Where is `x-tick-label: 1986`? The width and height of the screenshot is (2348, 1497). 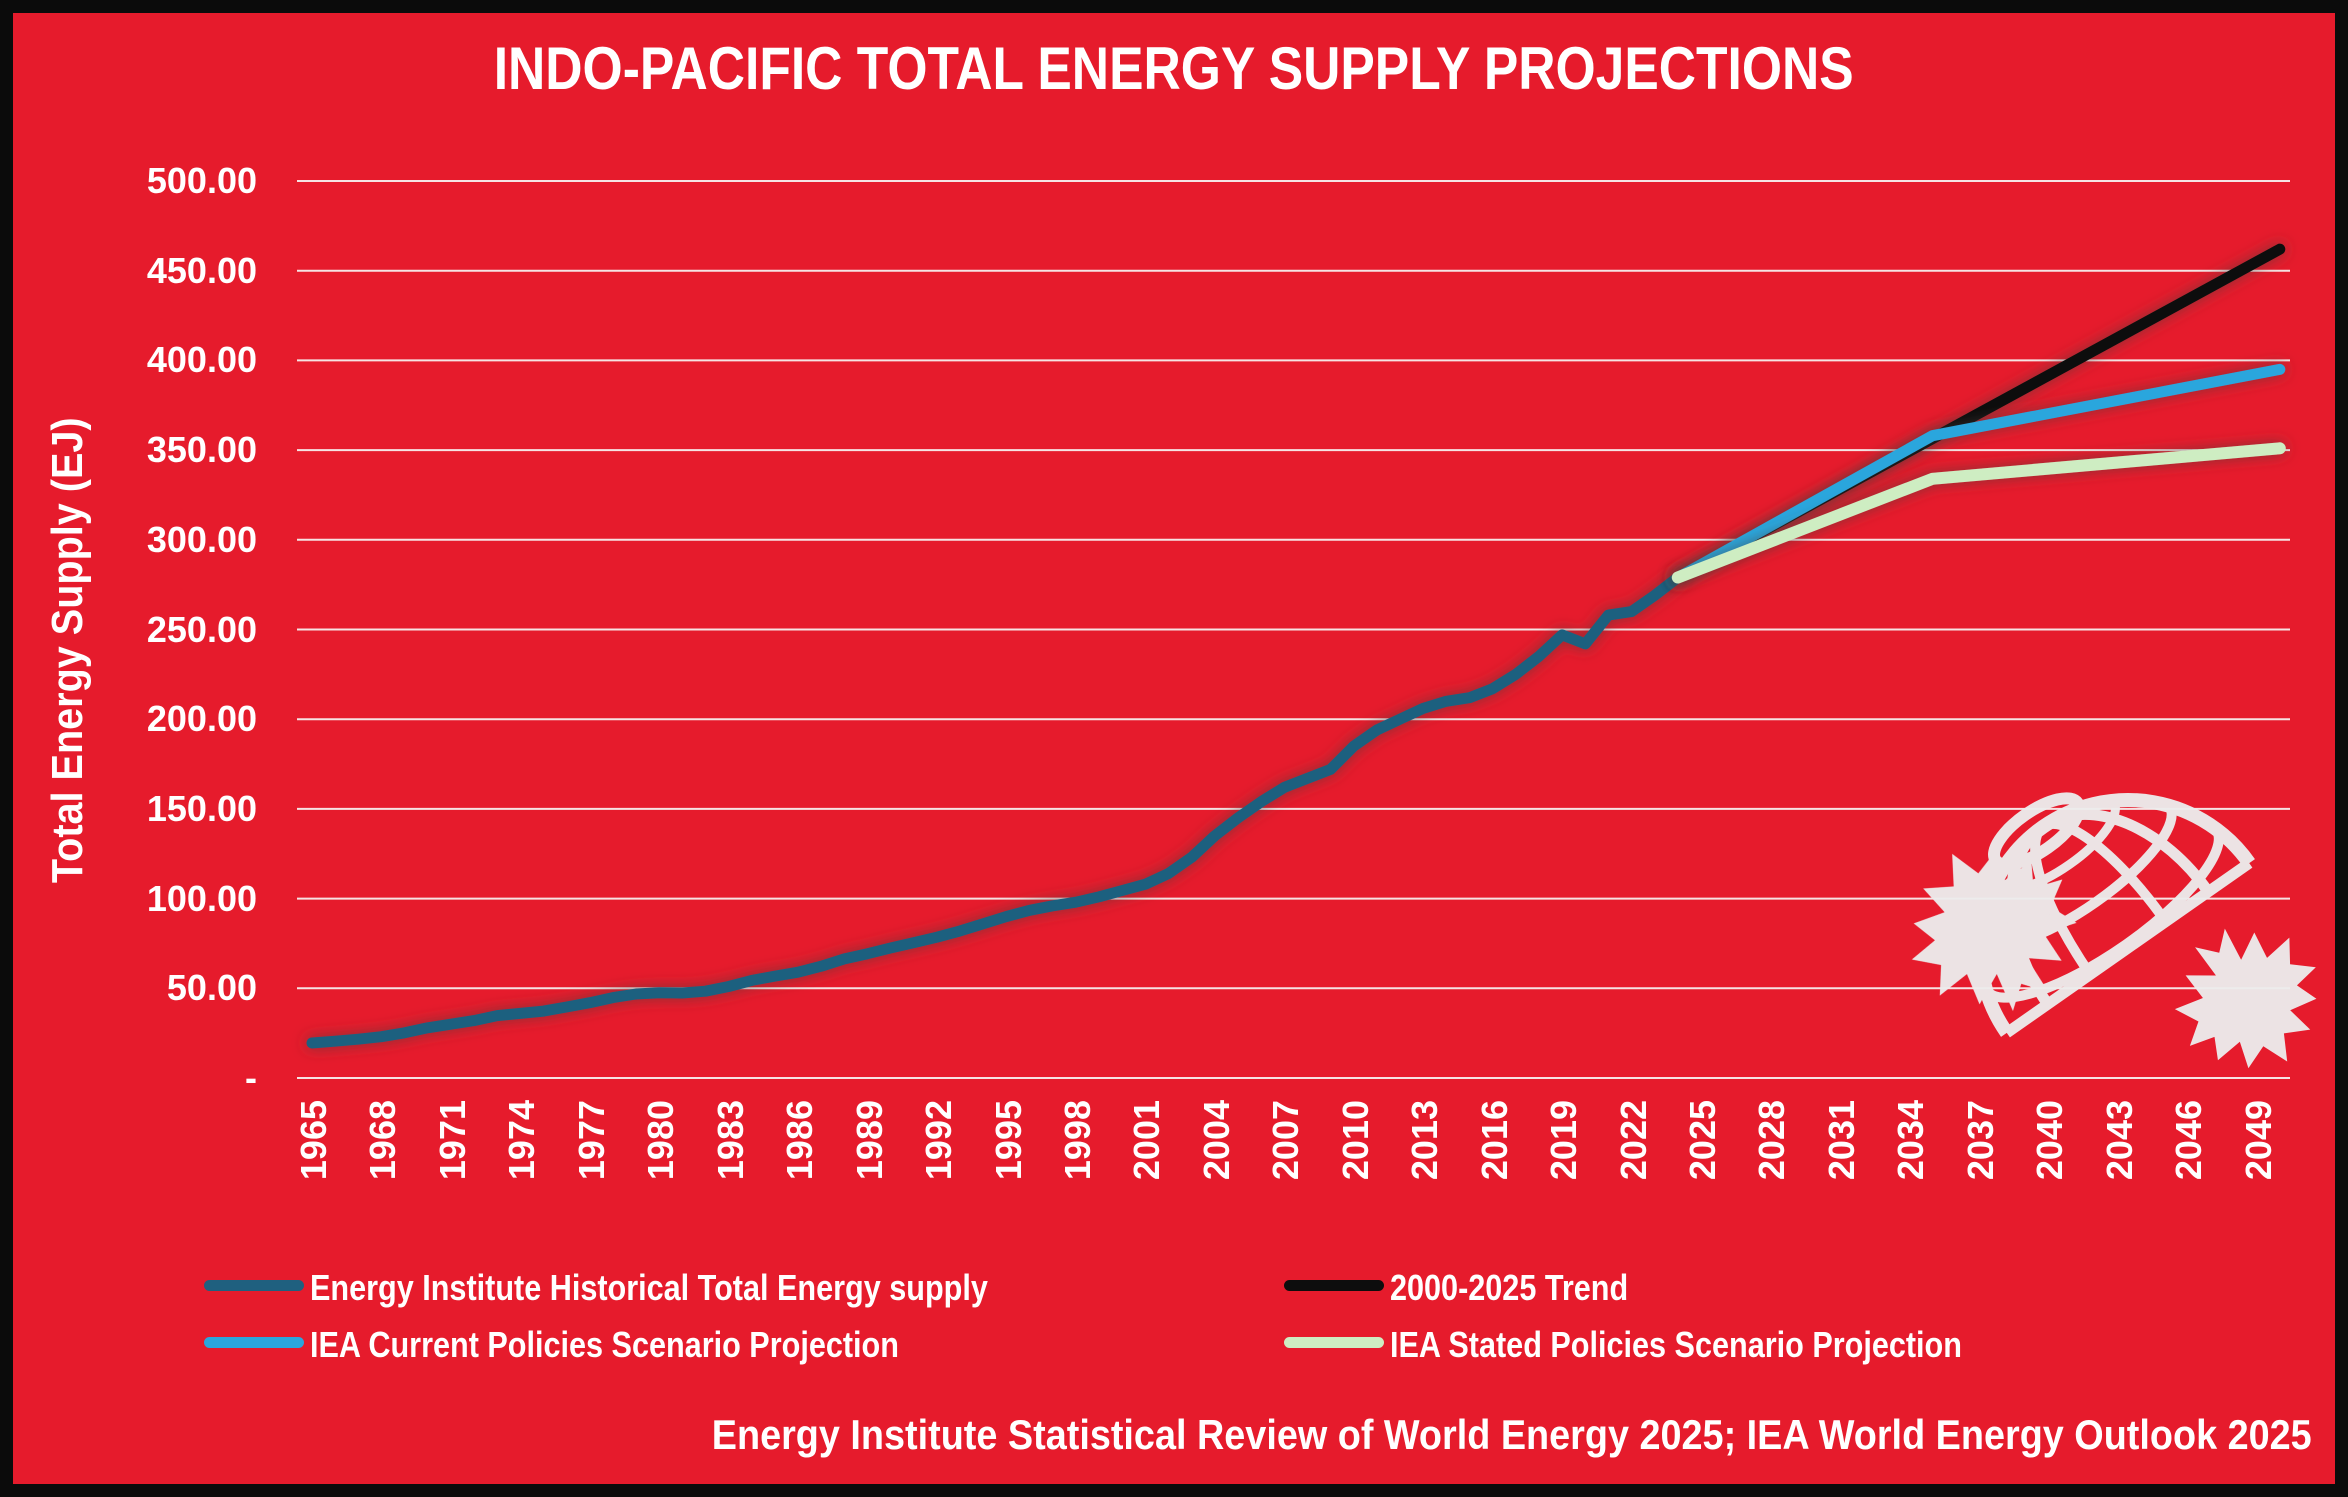 x-tick-label: 1986 is located at coordinates (800, 1140).